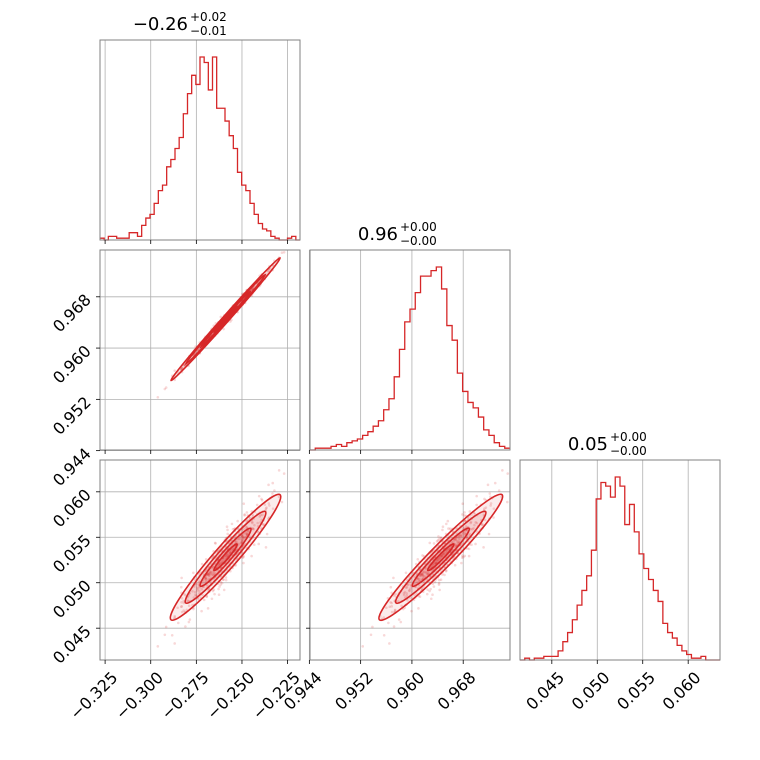  I want to click on x-tick-label: 0.960, so click(405, 691).